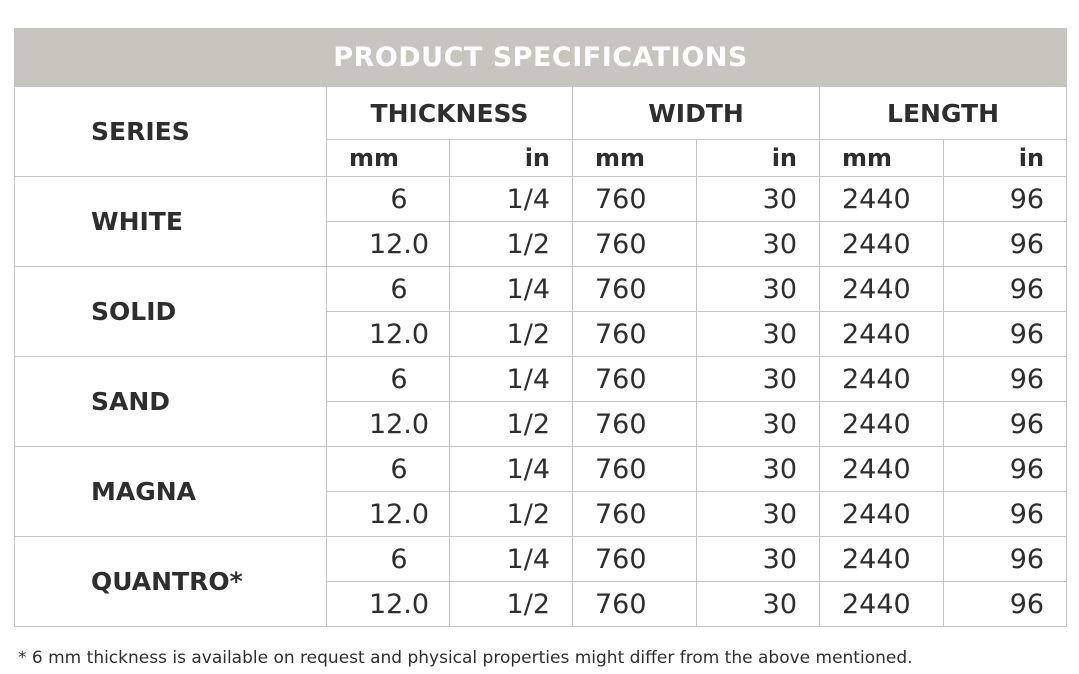 The width and height of the screenshot is (1079, 674). I want to click on series-name: MAGNA, so click(170, 491).